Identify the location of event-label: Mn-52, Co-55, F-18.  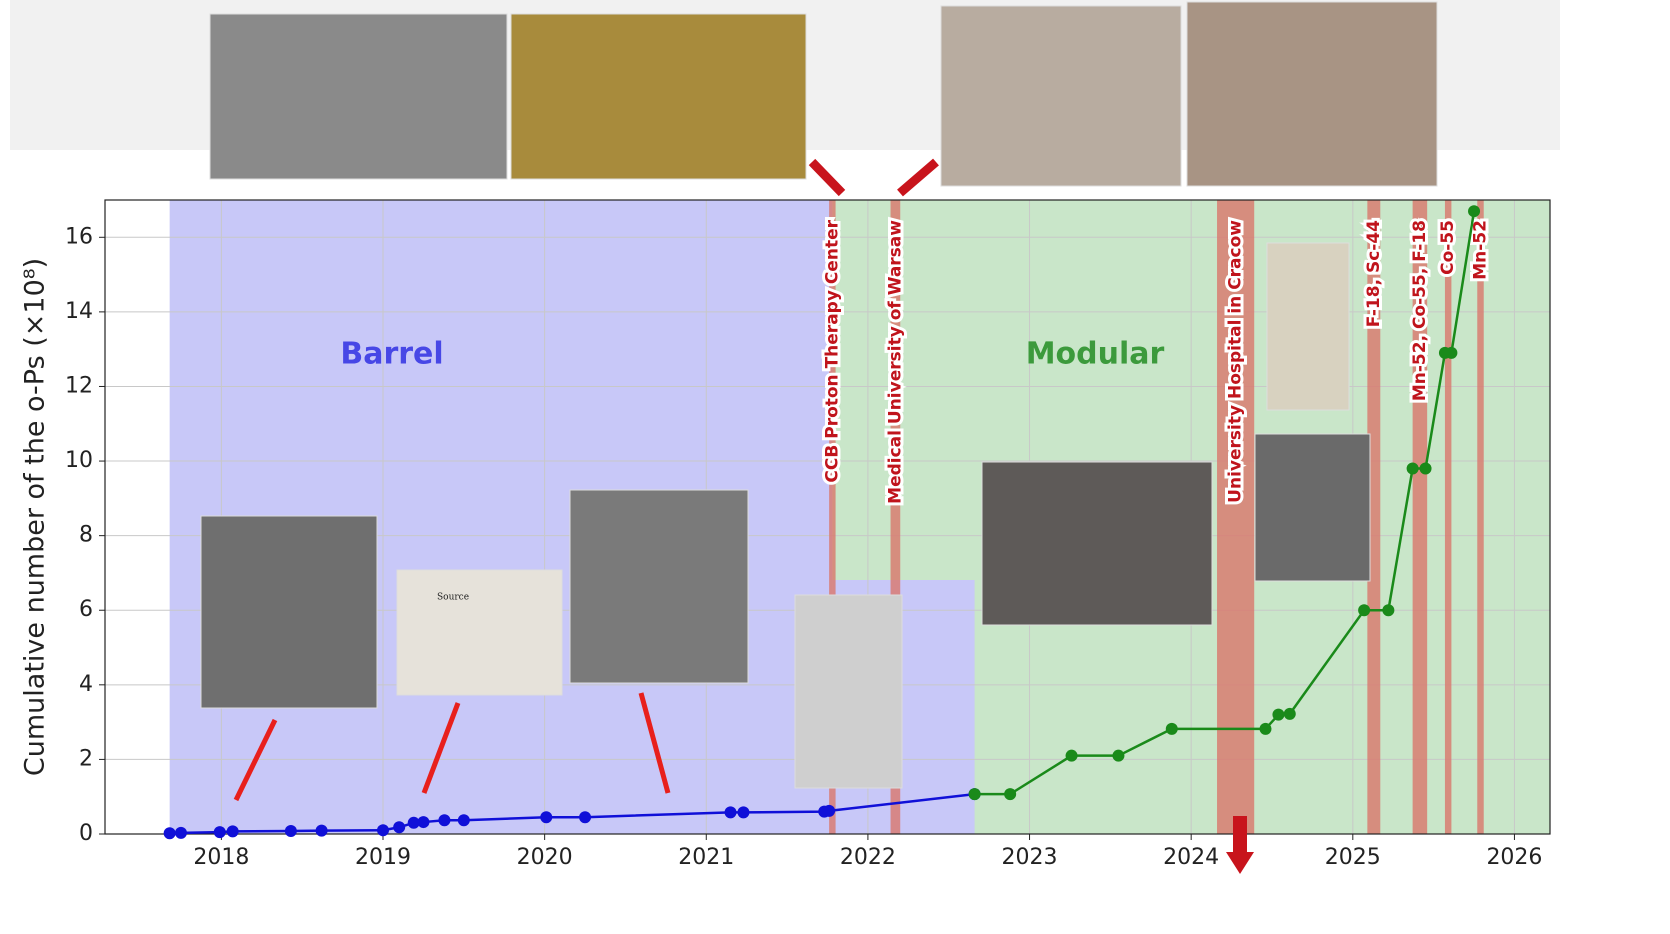
(1420, 310).